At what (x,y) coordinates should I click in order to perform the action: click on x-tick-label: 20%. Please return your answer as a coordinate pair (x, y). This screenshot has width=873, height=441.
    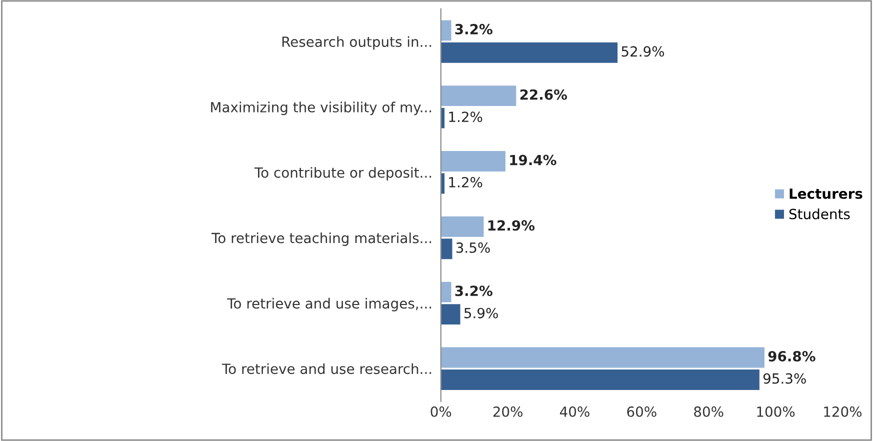
    Looking at the image, I should click on (507, 411).